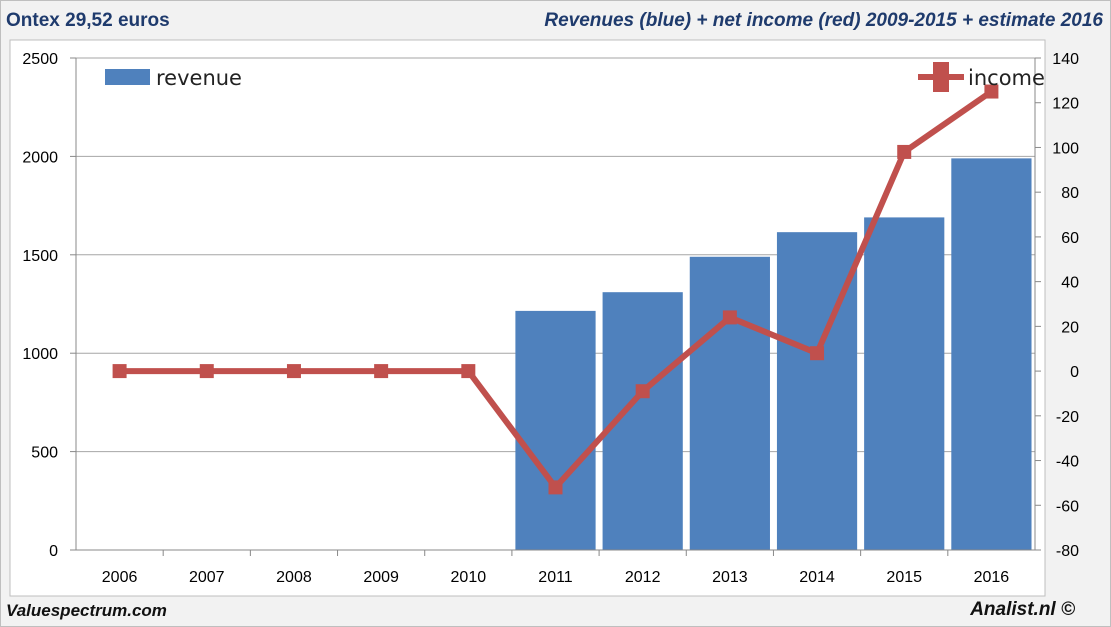 This screenshot has width=1111, height=627. I want to click on x-axis-tick-label: 2016, so click(992, 577).